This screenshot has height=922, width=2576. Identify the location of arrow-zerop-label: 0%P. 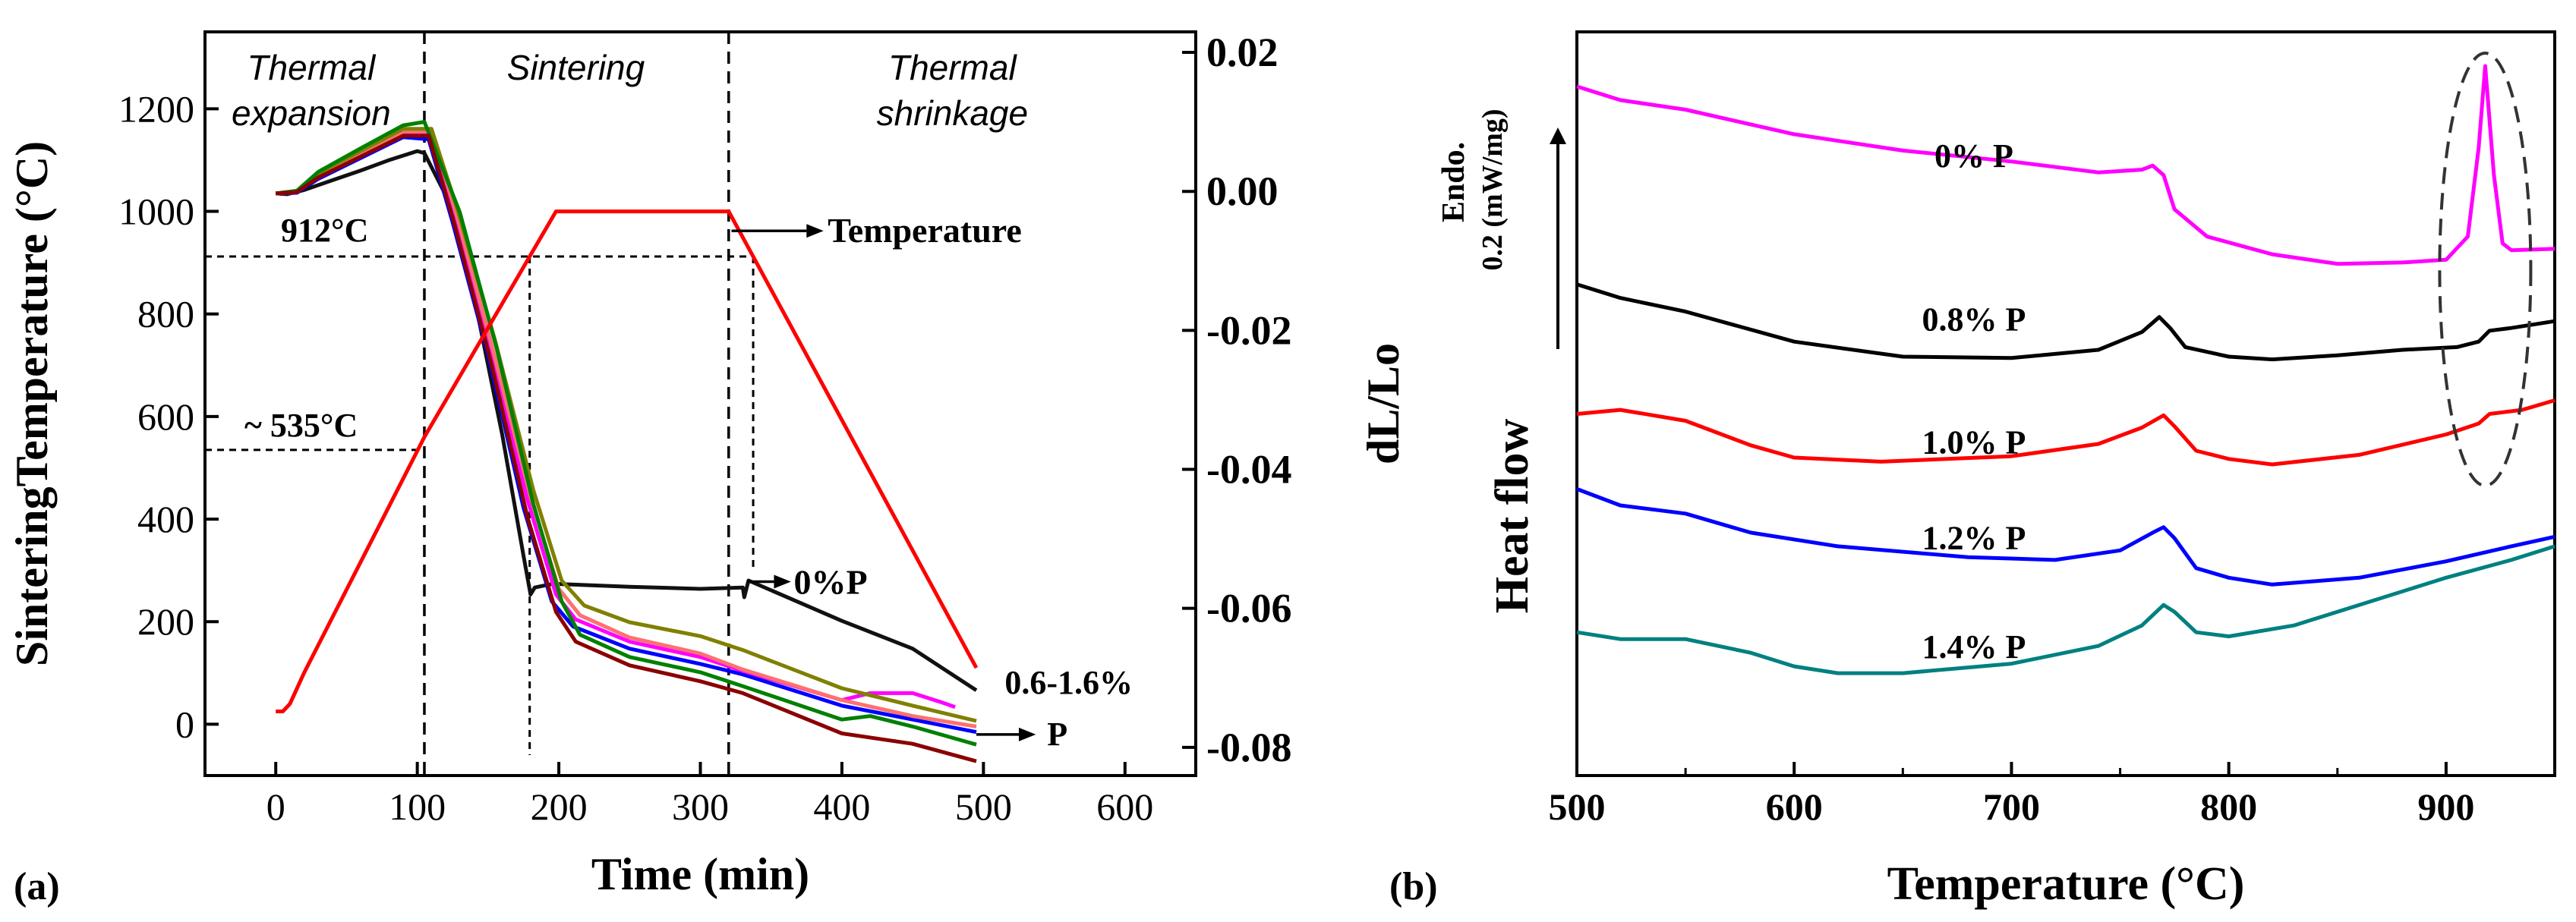
(831, 582).